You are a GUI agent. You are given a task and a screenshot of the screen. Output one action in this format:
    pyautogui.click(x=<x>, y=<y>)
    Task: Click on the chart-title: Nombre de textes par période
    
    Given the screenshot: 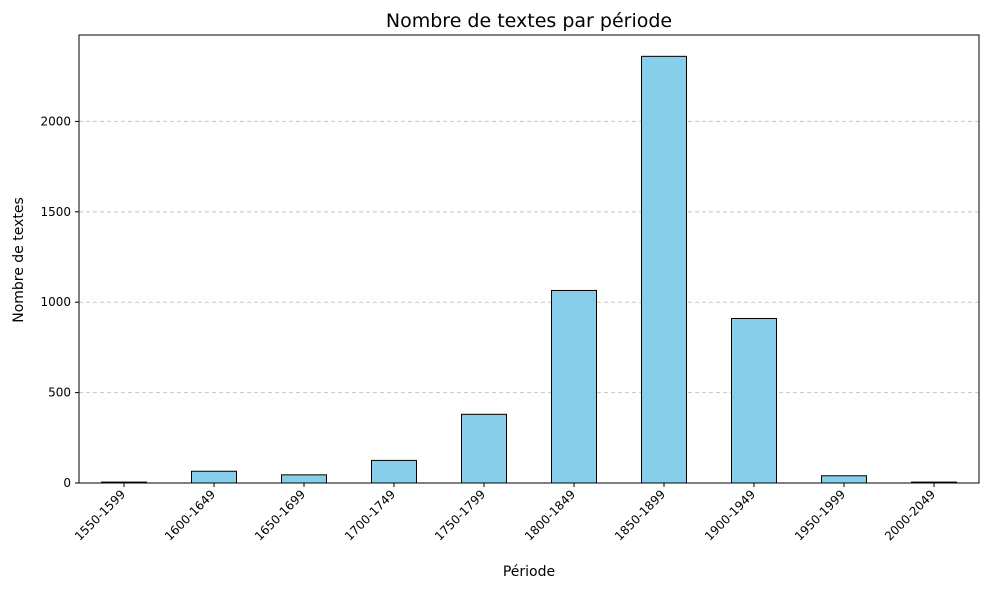 What is the action you would take?
    pyautogui.click(x=529, y=21)
    